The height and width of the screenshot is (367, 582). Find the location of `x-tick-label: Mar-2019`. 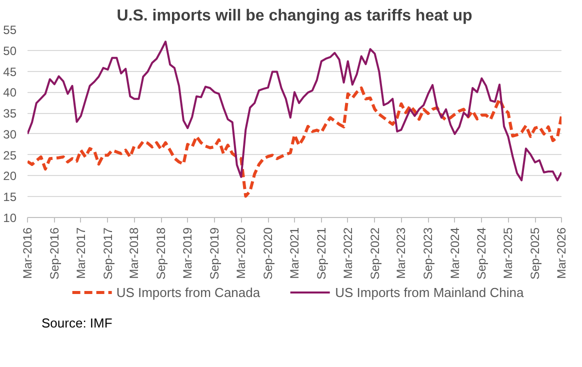

x-tick-label: Mar-2019 is located at coordinates (187, 253).